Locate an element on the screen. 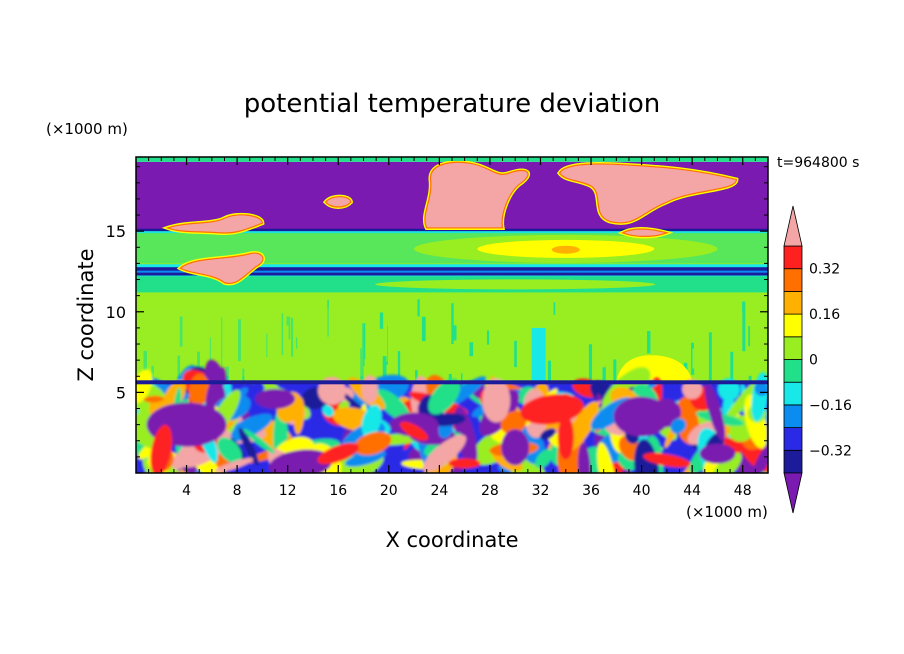 The height and width of the screenshot is (654, 904). y-tick-label: 15 is located at coordinates (116, 231).